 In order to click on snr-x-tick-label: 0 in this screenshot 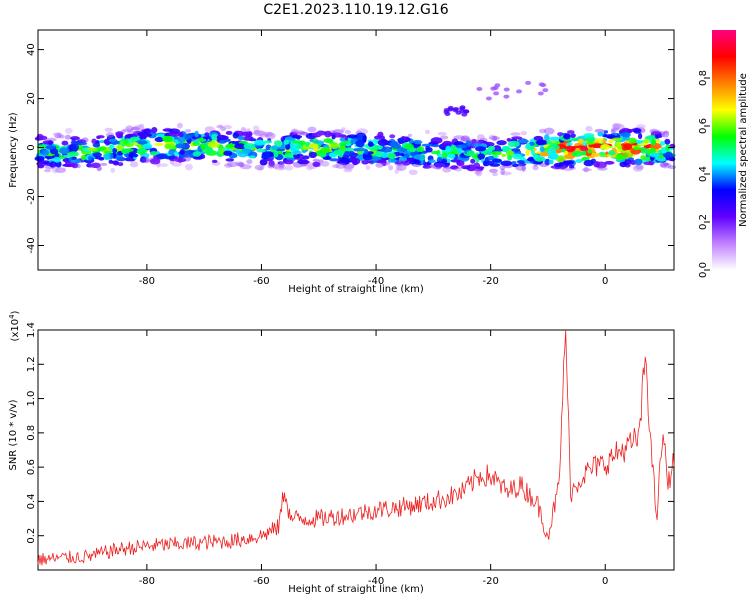, I will do `click(605, 581)`.